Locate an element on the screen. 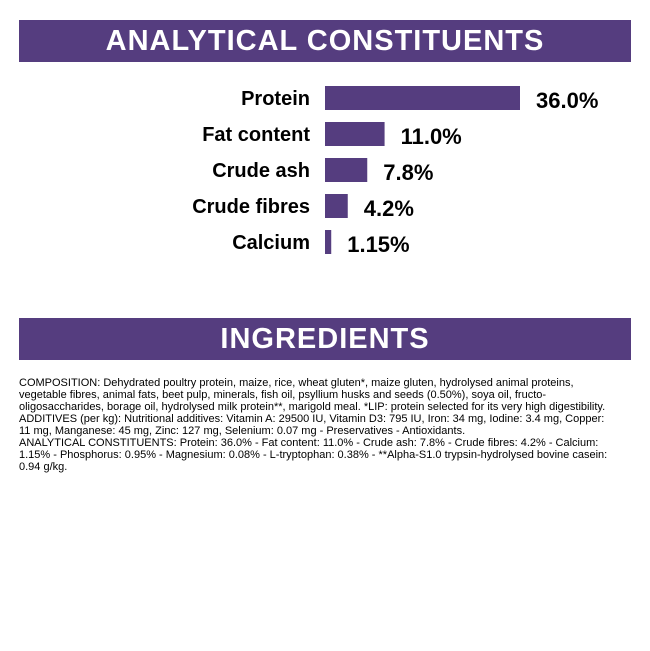 The width and height of the screenshot is (650, 651). bar-value-label: 7.8% is located at coordinates (408, 172).